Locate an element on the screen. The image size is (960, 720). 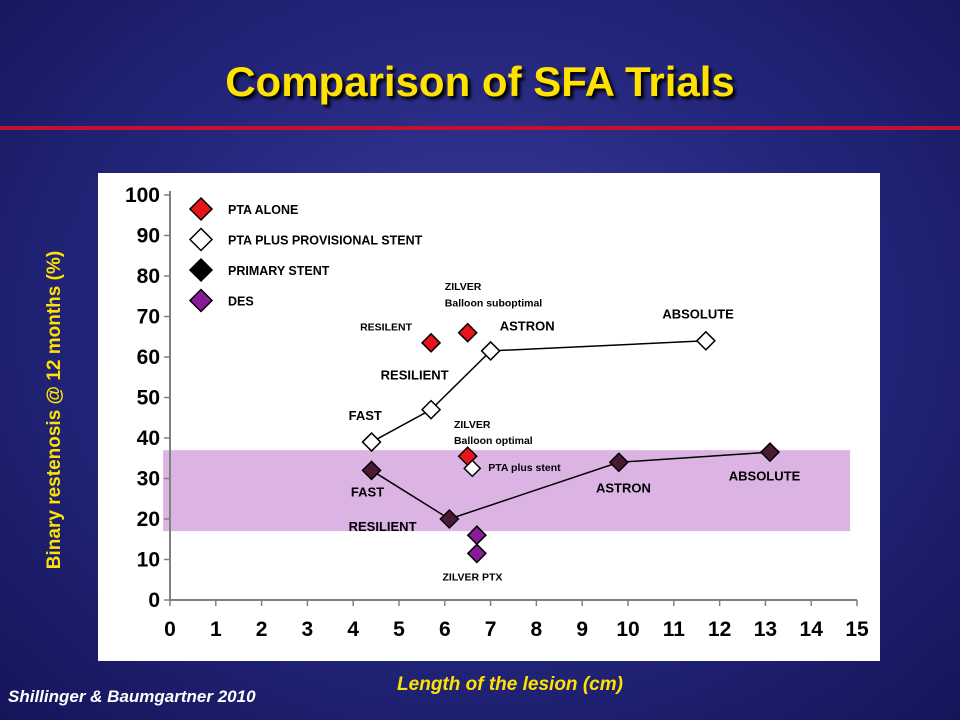
y-tick-label: 100 is located at coordinates (142, 195).